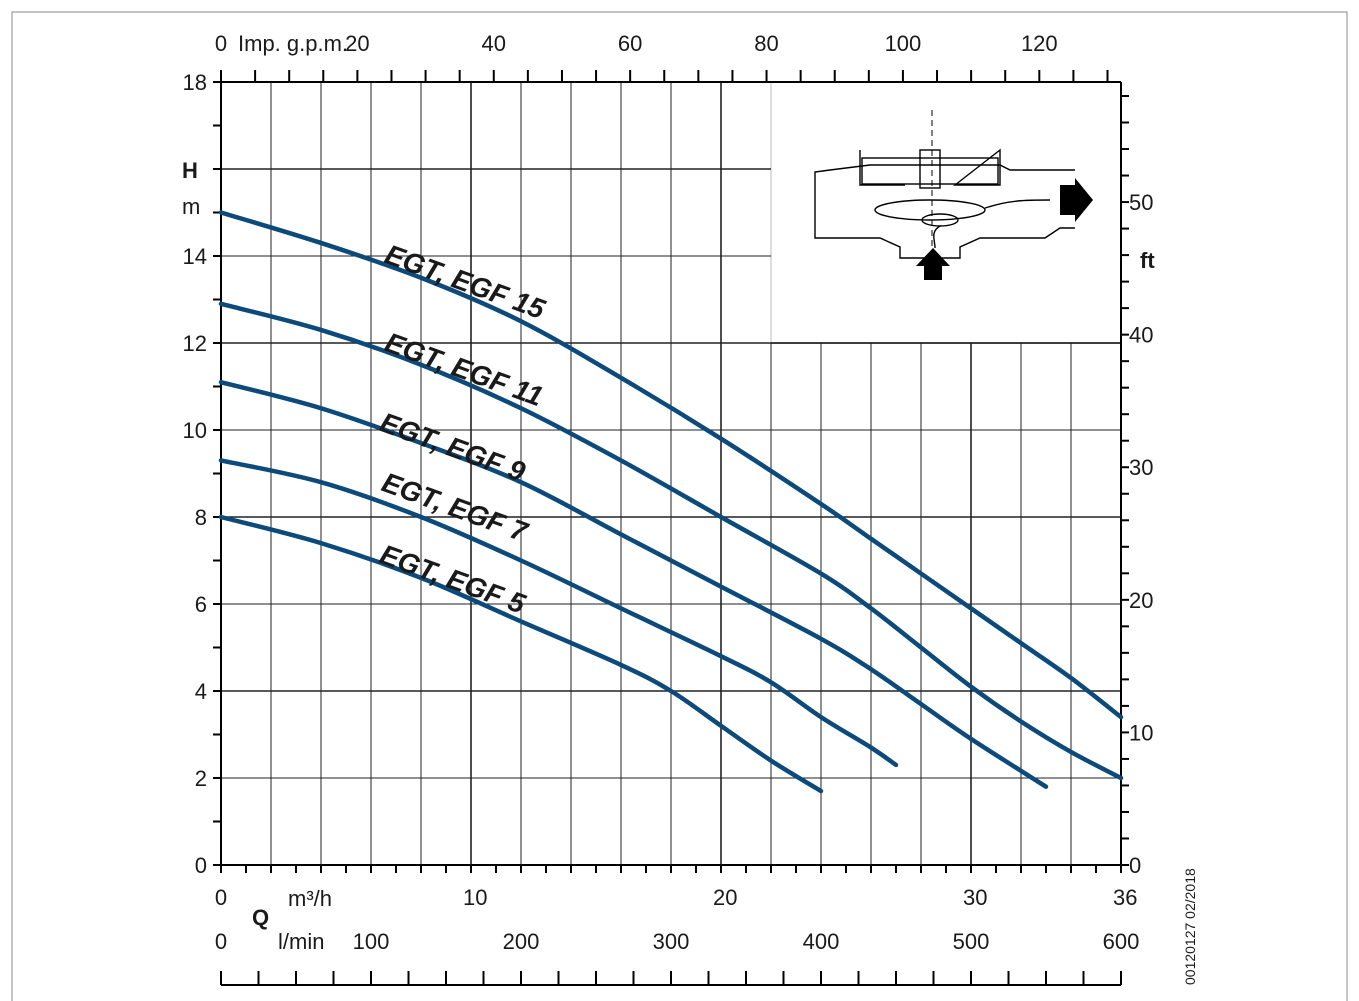  What do you see at coordinates (1141, 202) in the screenshot?
I see `y2-tick-label: 50` at bounding box center [1141, 202].